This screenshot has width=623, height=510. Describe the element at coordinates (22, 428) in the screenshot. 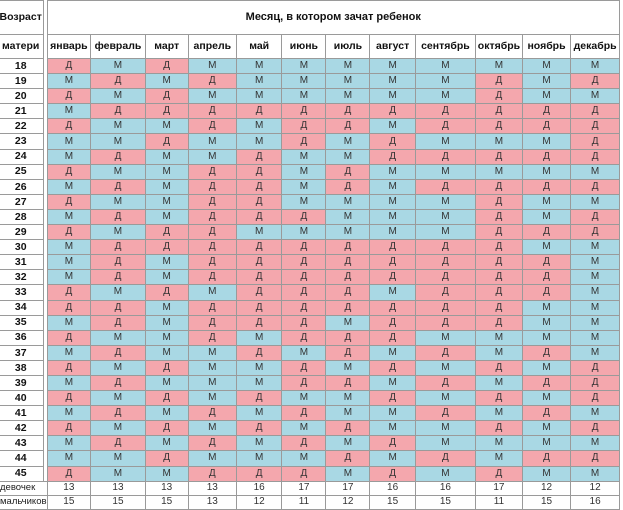

I see `mother-age-cell: 42` at that location.